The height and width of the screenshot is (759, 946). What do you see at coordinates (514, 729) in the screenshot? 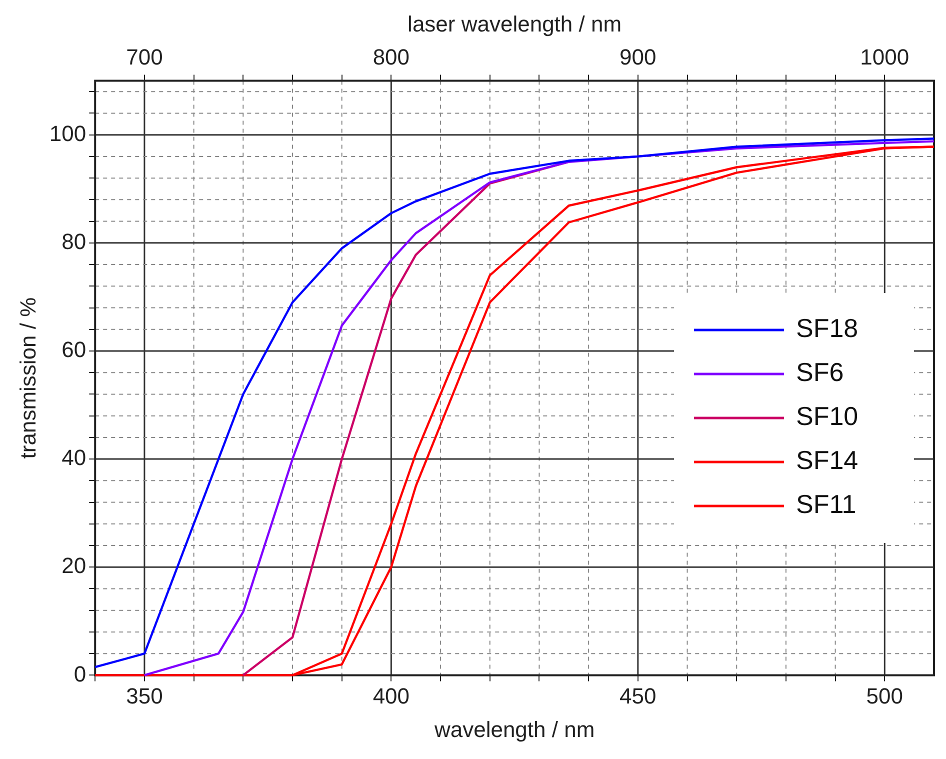
I see `x-axis-title: wavelength / nm` at bounding box center [514, 729].